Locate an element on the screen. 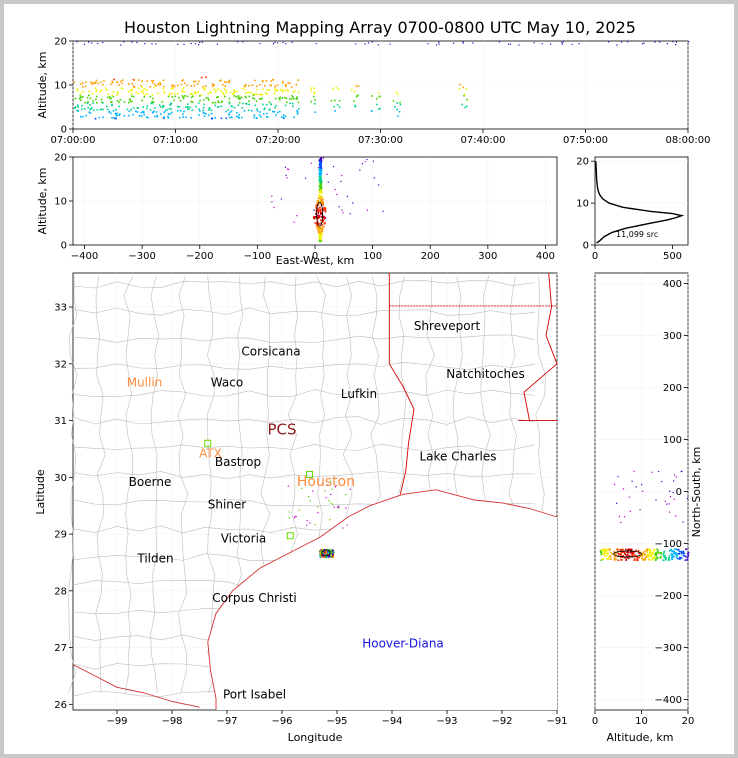  ew-x-tick-label: −200 is located at coordinates (199, 256).